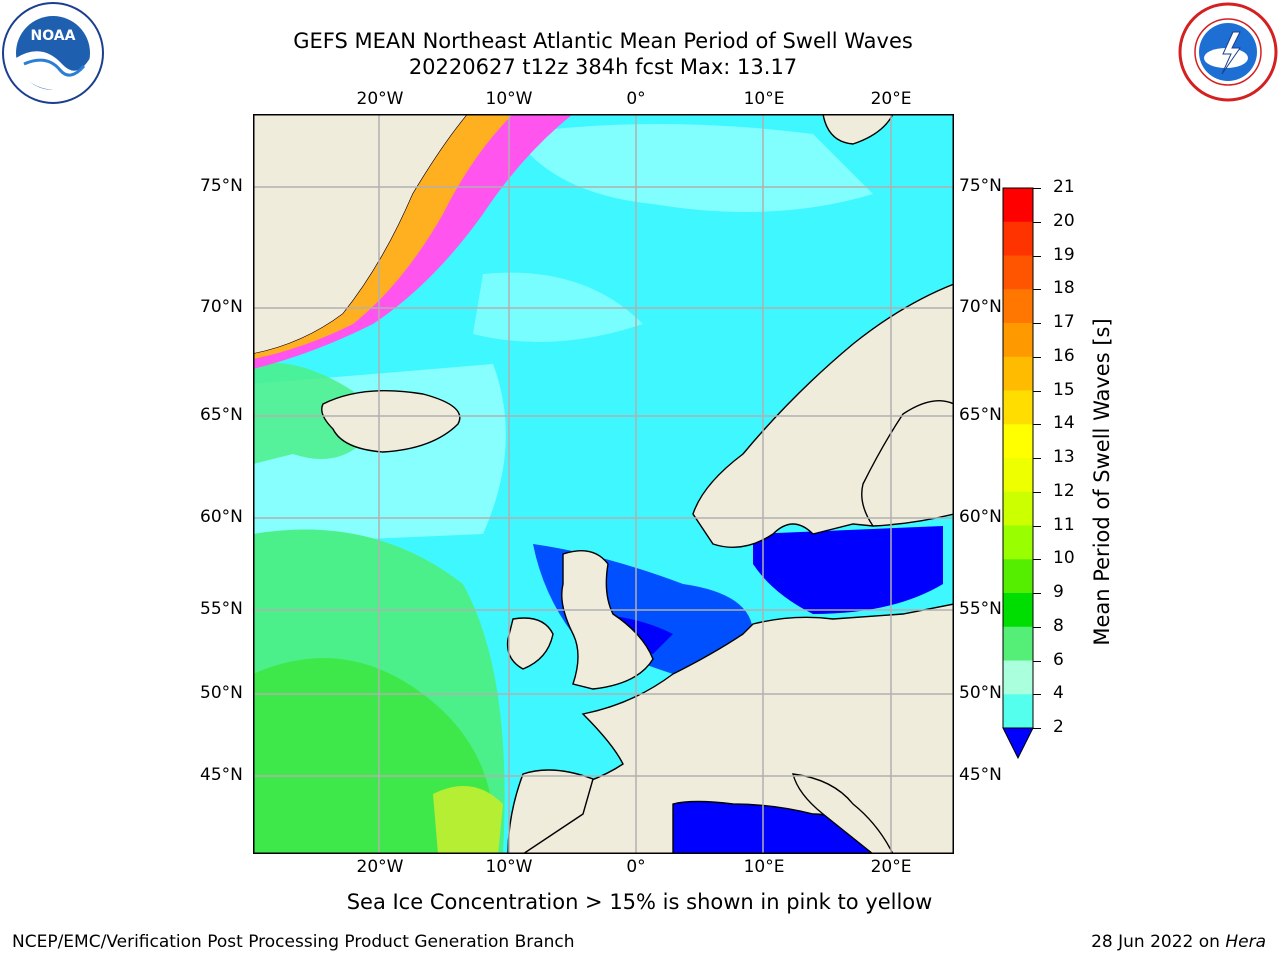  What do you see at coordinates (221, 609) in the screenshot?
I see `lat-label-left-55n: 55°N` at bounding box center [221, 609].